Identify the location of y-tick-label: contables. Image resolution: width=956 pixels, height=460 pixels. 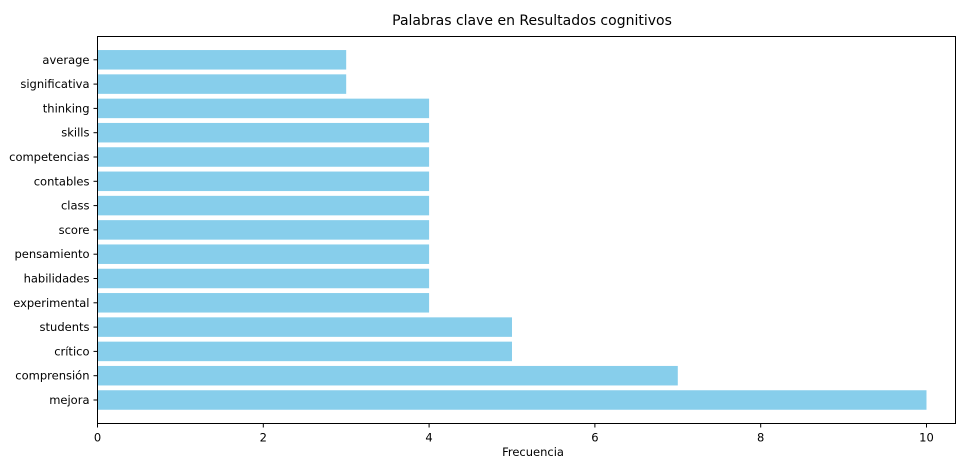
(62, 181).